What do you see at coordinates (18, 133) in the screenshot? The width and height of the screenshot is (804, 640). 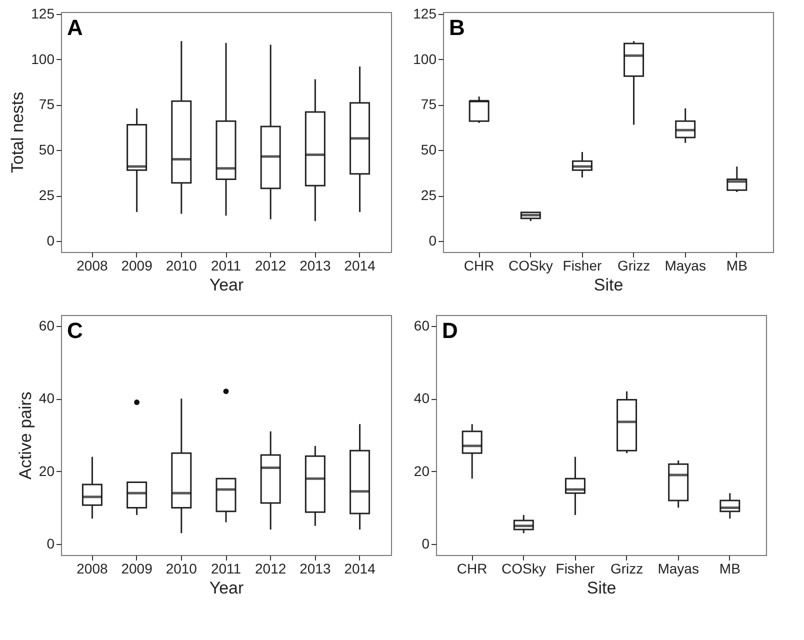 I see `y-axis-title: Total nests` at bounding box center [18, 133].